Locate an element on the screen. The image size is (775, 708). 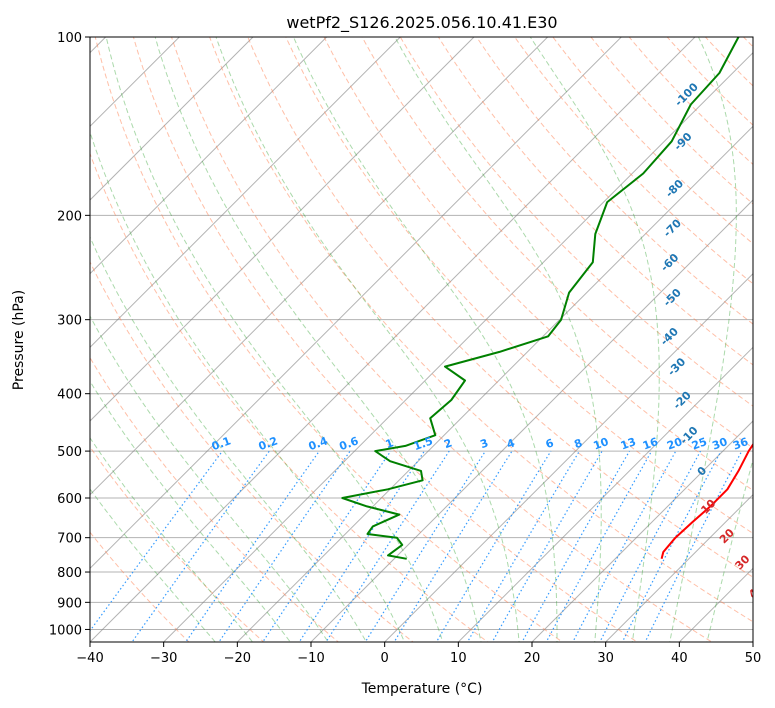
x-tick-label: 30 is located at coordinates (605, 658).